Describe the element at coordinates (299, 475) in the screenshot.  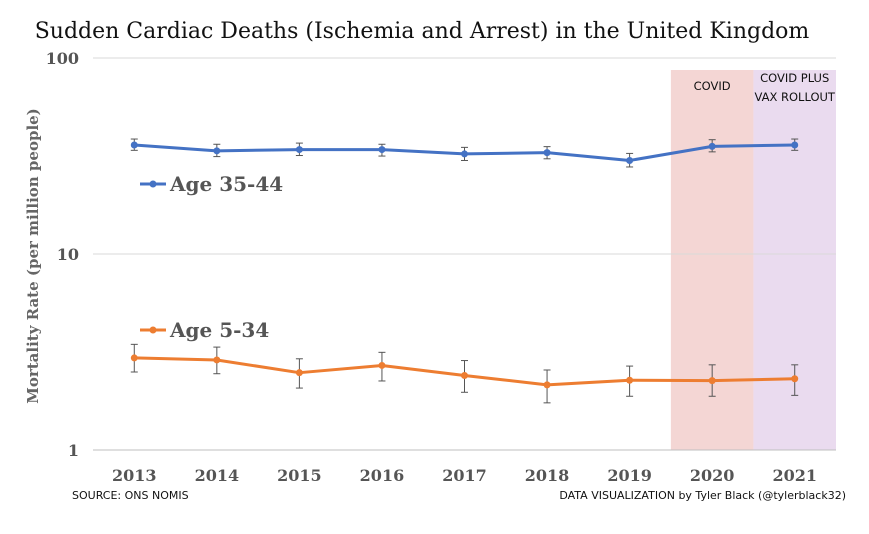
I see `x-tick-2015: 2015` at that location.